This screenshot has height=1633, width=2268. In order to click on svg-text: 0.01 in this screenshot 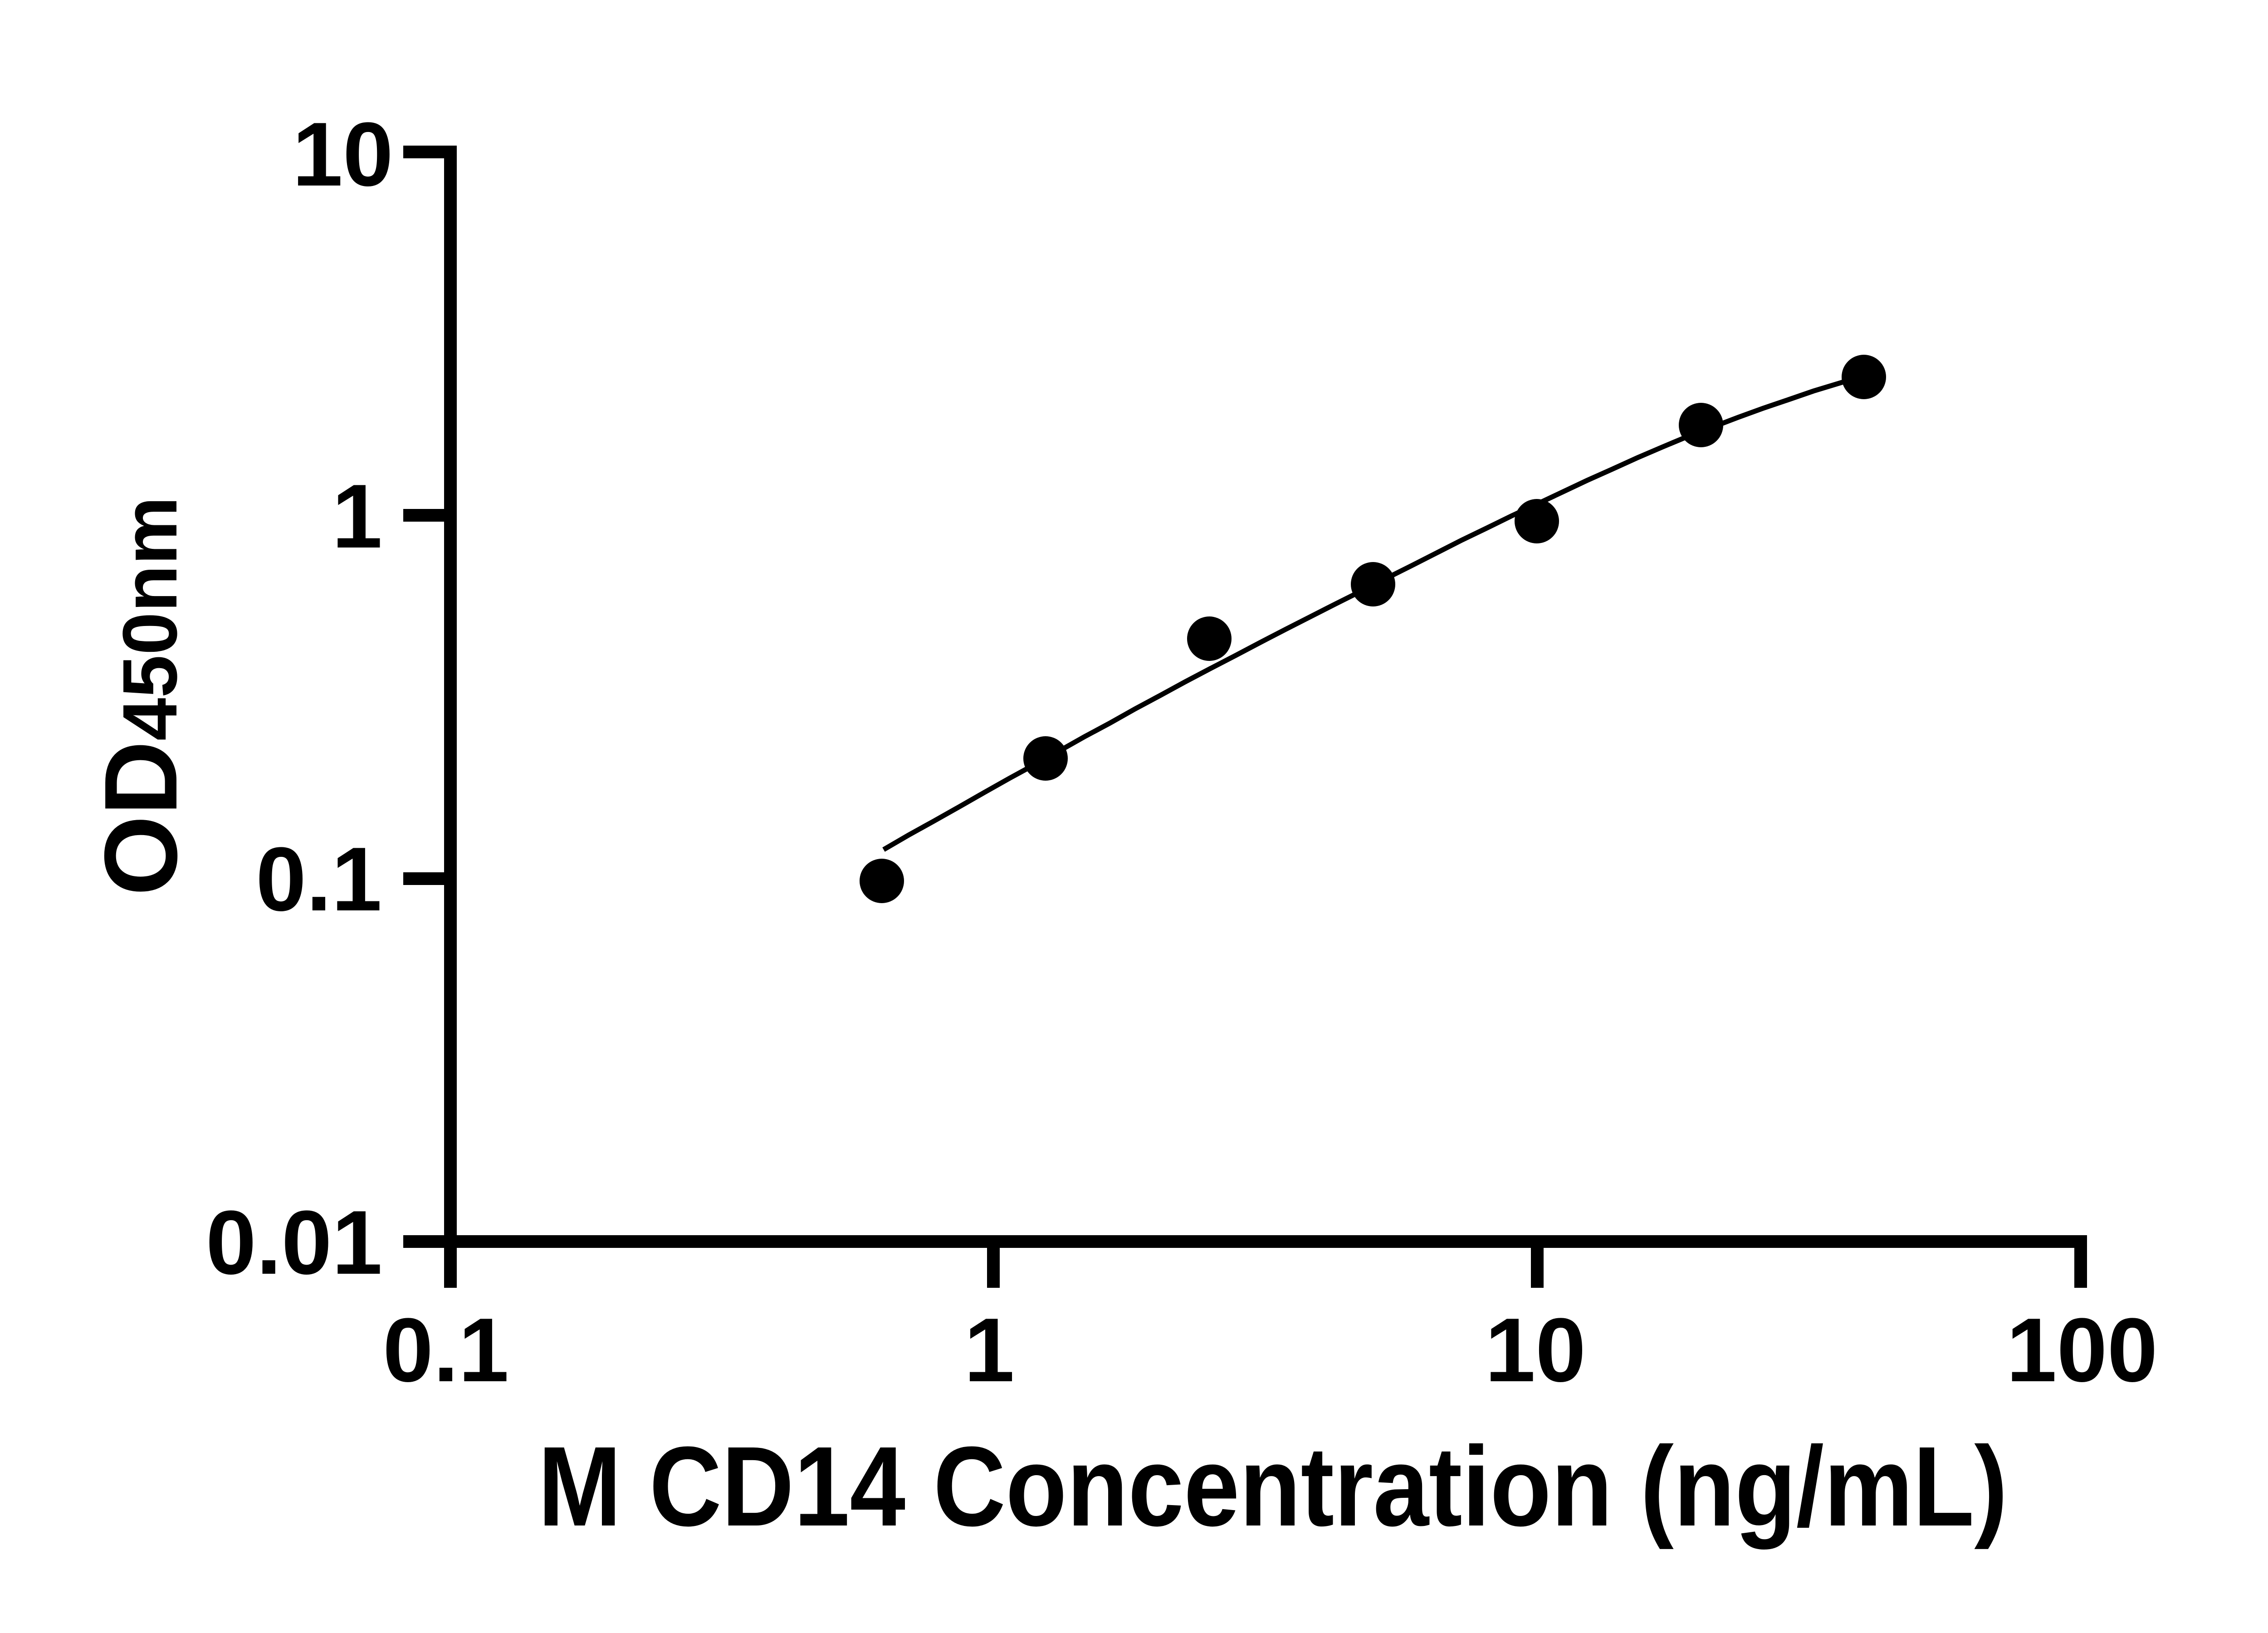, I will do `click(294, 1242)`.